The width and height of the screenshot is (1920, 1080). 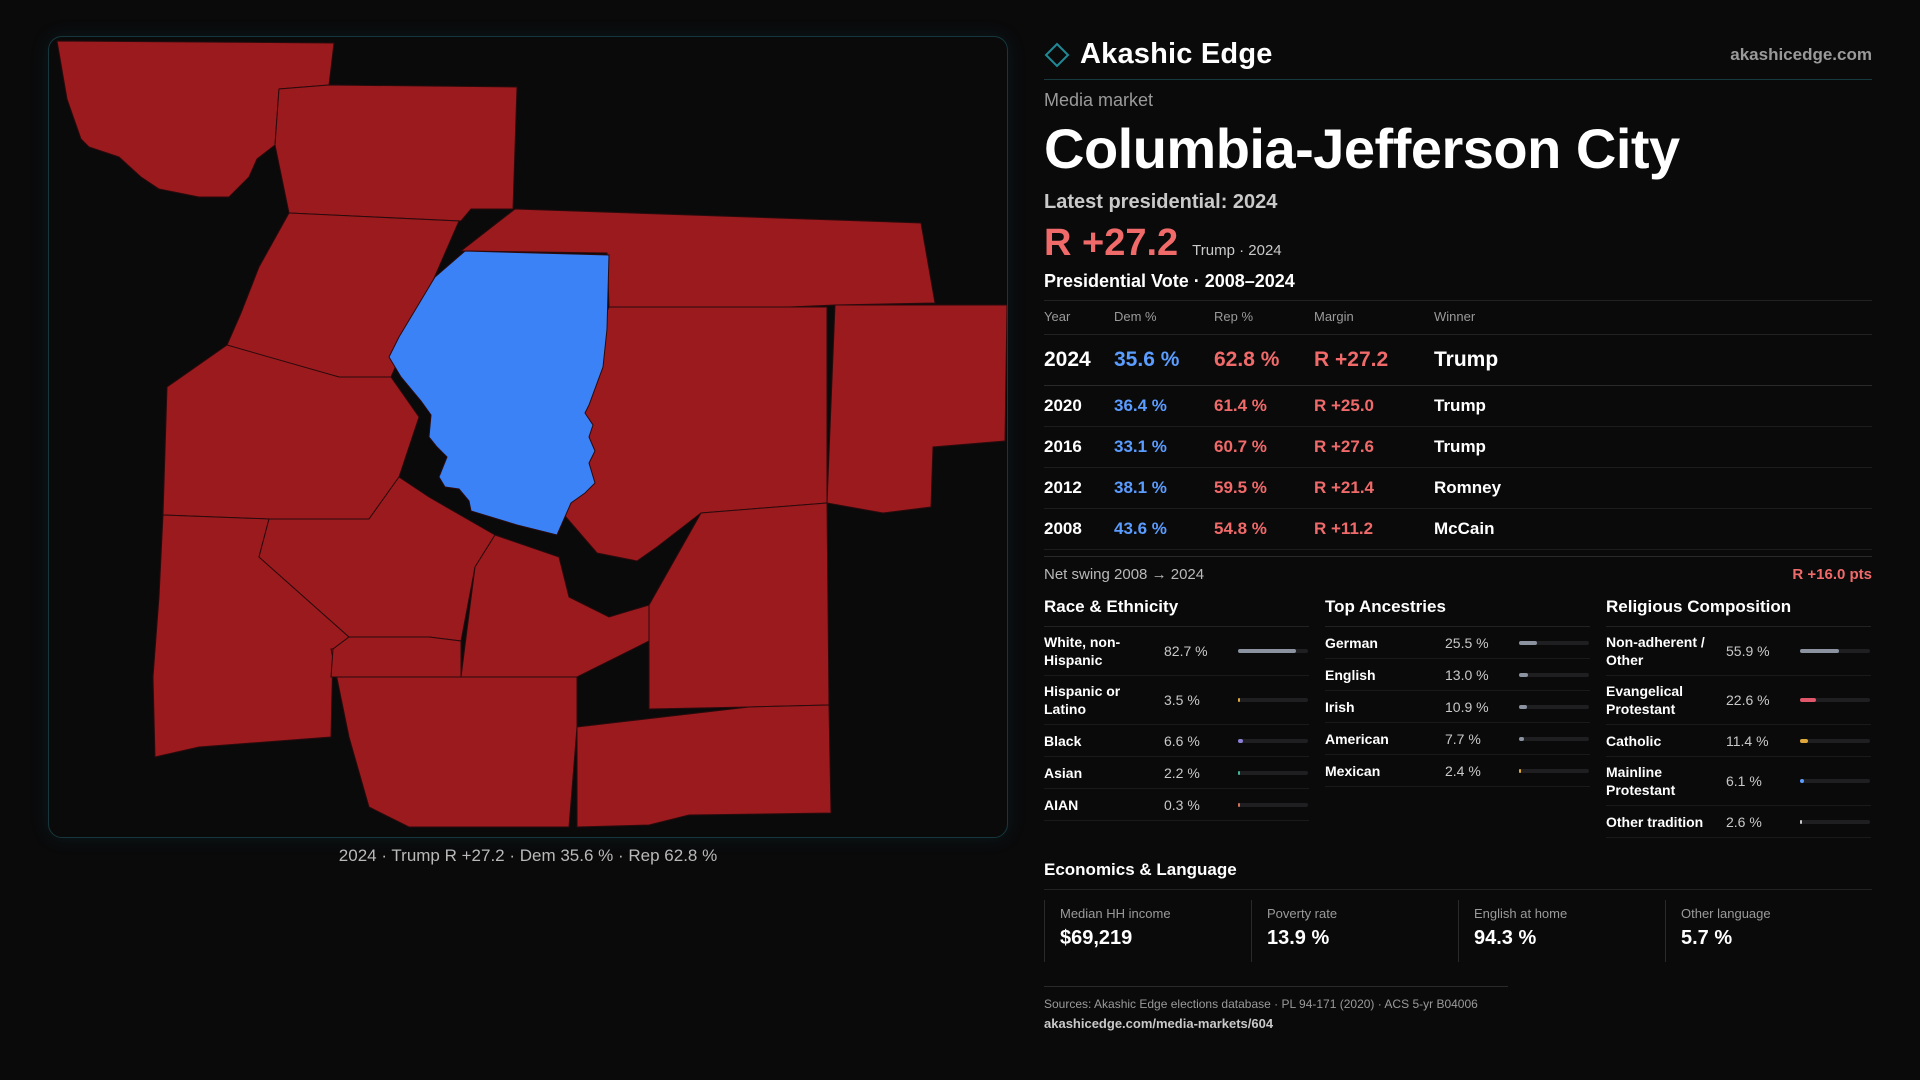 What do you see at coordinates (1655, 651) in the screenshot?
I see `stat-label: Non-adherent / Other` at bounding box center [1655, 651].